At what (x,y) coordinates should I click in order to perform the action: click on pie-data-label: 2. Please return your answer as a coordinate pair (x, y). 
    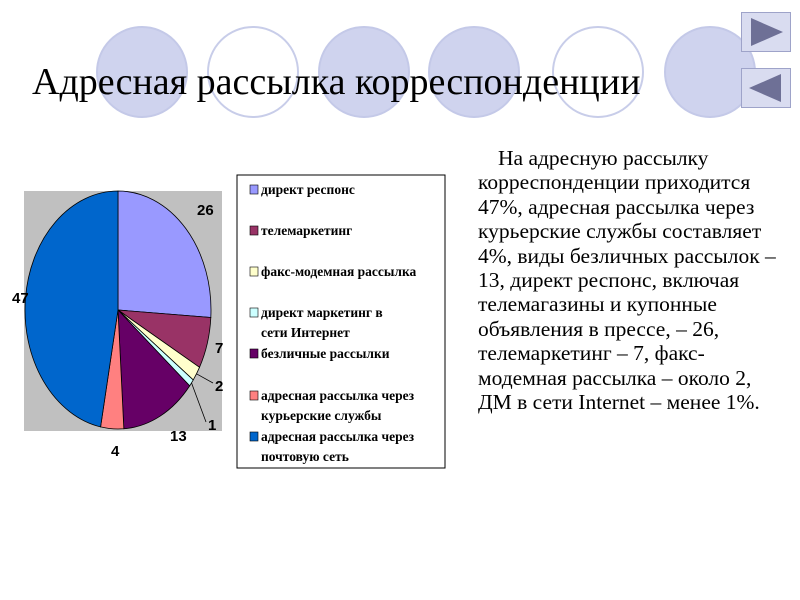
    Looking at the image, I should click on (219, 386).